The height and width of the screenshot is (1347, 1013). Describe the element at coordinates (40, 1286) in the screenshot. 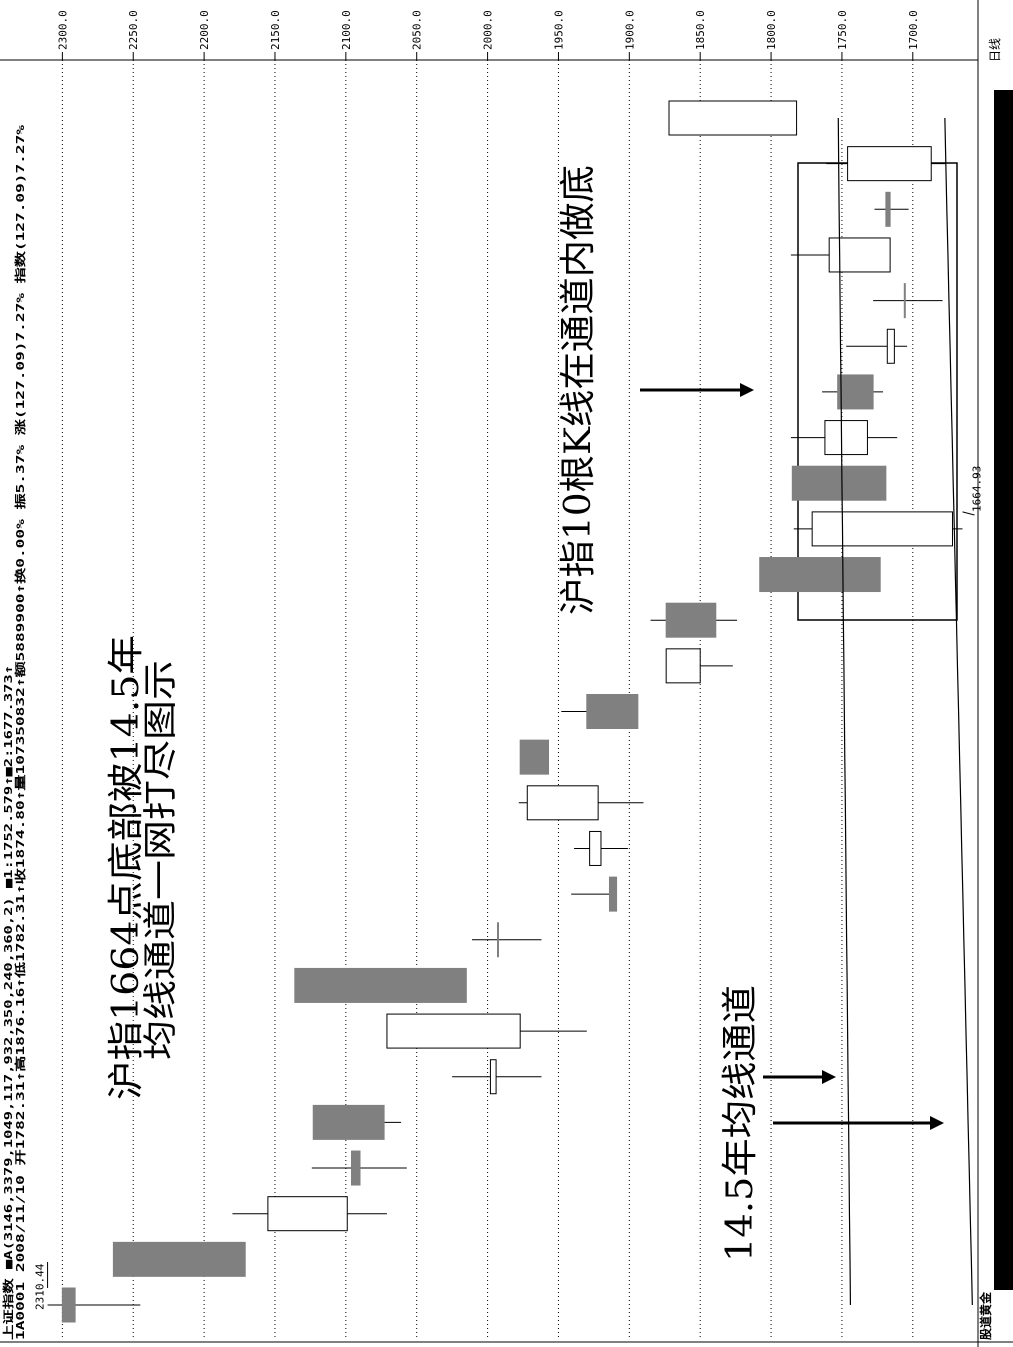

I see `high-label: 2310.44` at that location.